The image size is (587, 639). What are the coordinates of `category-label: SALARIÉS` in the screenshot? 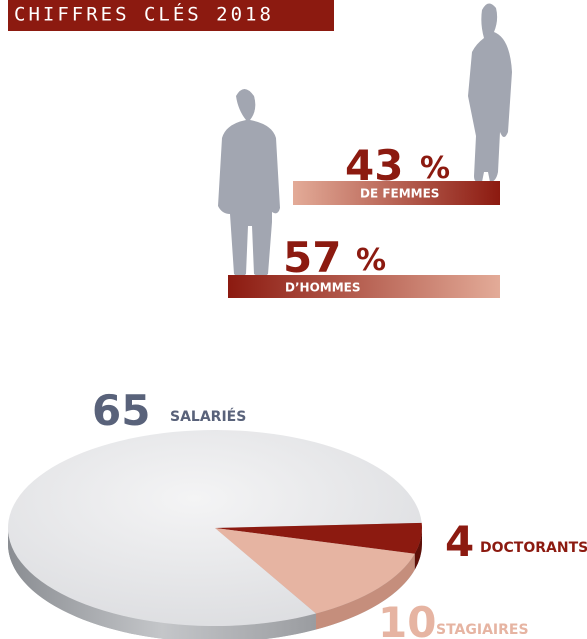 It's located at (208, 416).